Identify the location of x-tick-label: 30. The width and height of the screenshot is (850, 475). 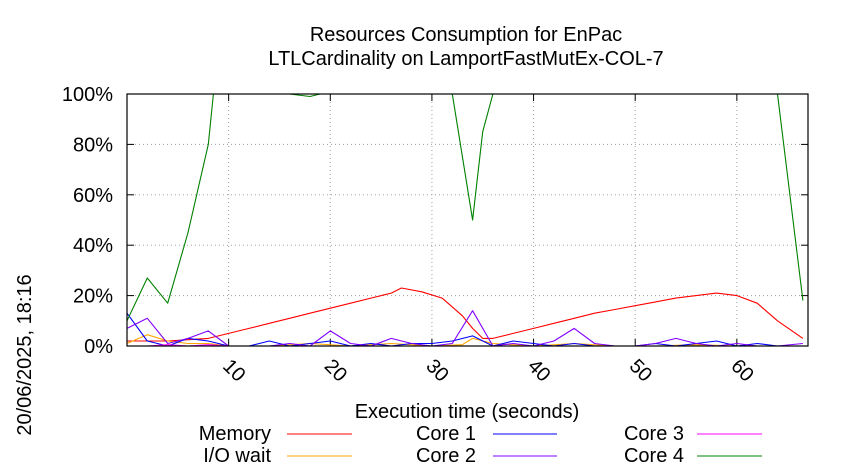
(437, 370).